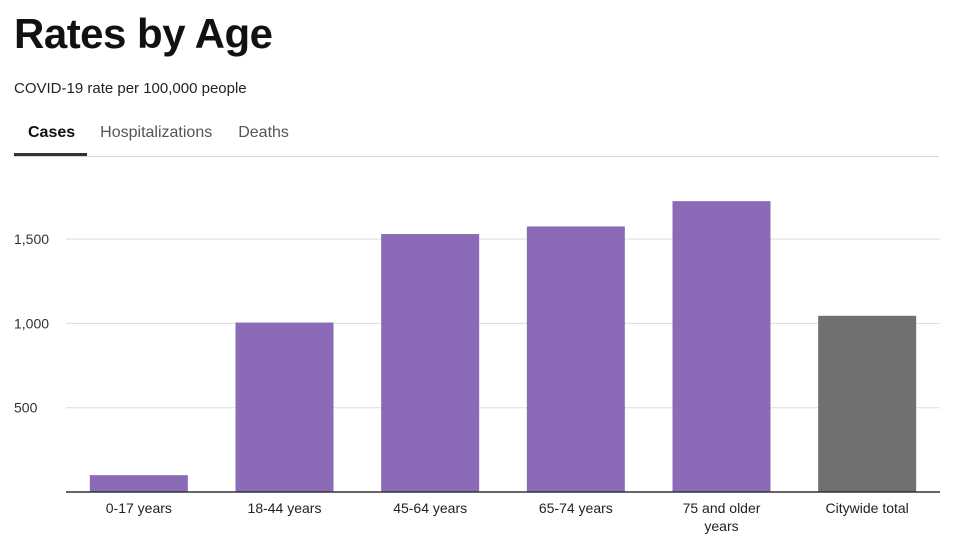 Image resolution: width=960 pixels, height=540 pixels. What do you see at coordinates (476, 137) in the screenshot?
I see `metric-tabs: Cases Hospitalizations Deaths` at bounding box center [476, 137].